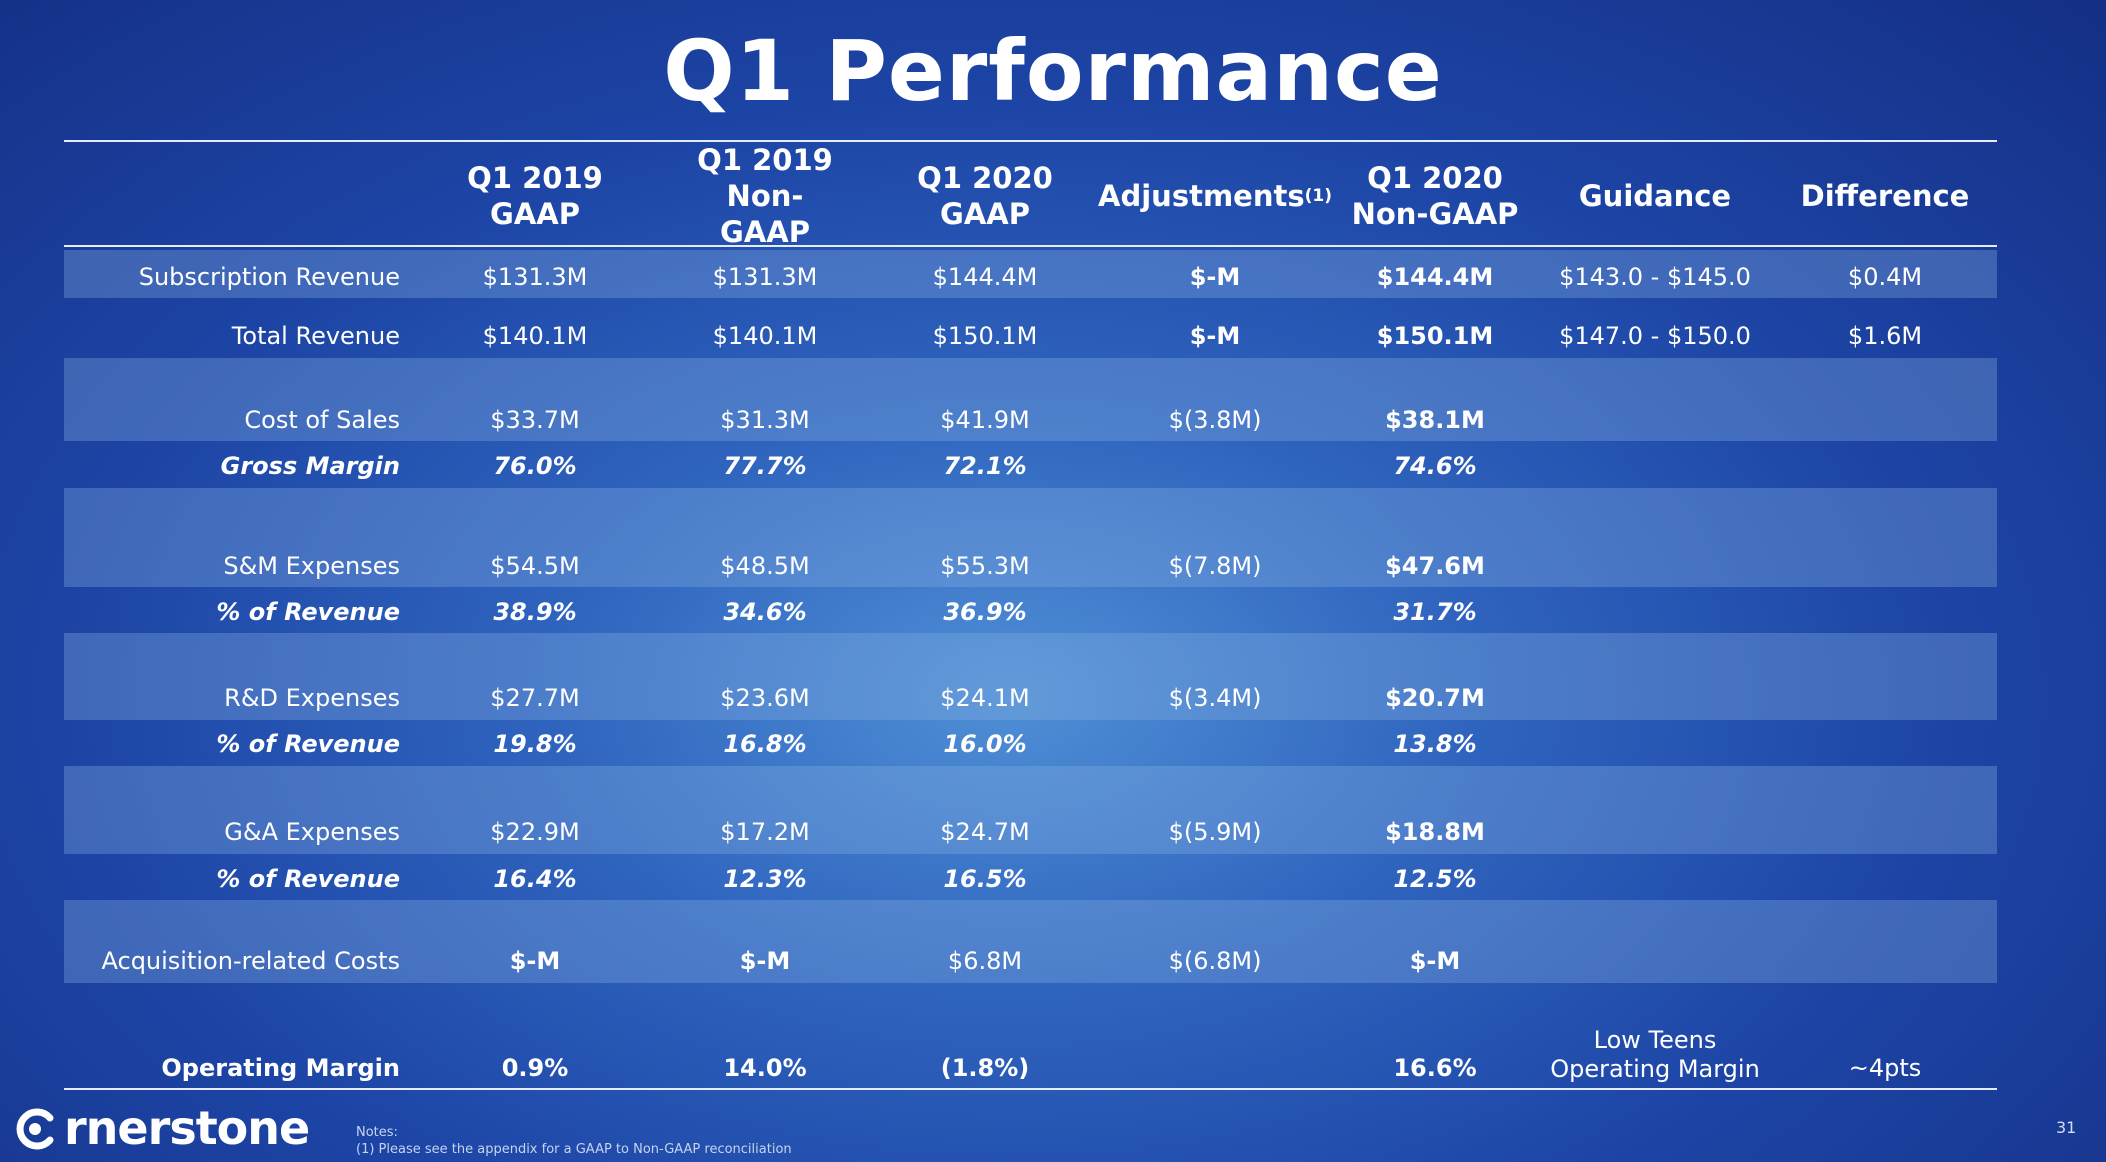  What do you see at coordinates (1435, 566) in the screenshot?
I see `cell-q1-2020-nongaap: $47.6M` at bounding box center [1435, 566].